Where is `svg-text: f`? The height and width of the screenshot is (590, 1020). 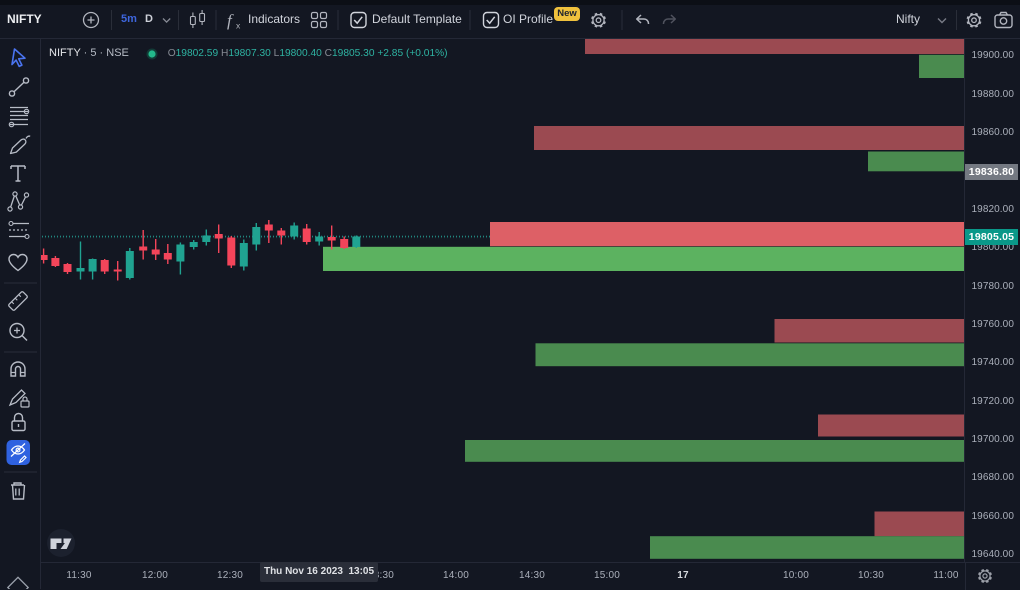 svg-text: f is located at coordinates (230, 20).